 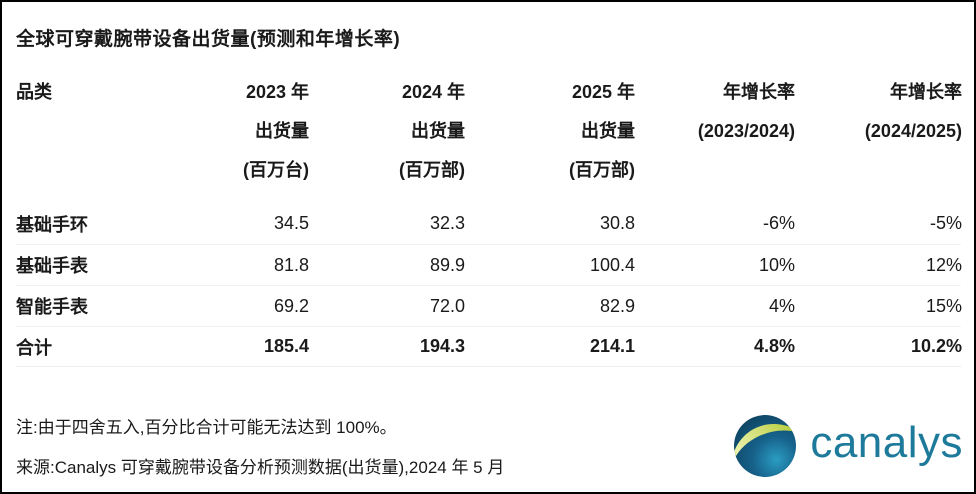 What do you see at coordinates (260, 467) in the screenshot?
I see `source-line: 来源:Canalys 可穿戴腕带设备分析预测数据(出货量),2024 年 5 月` at bounding box center [260, 467].